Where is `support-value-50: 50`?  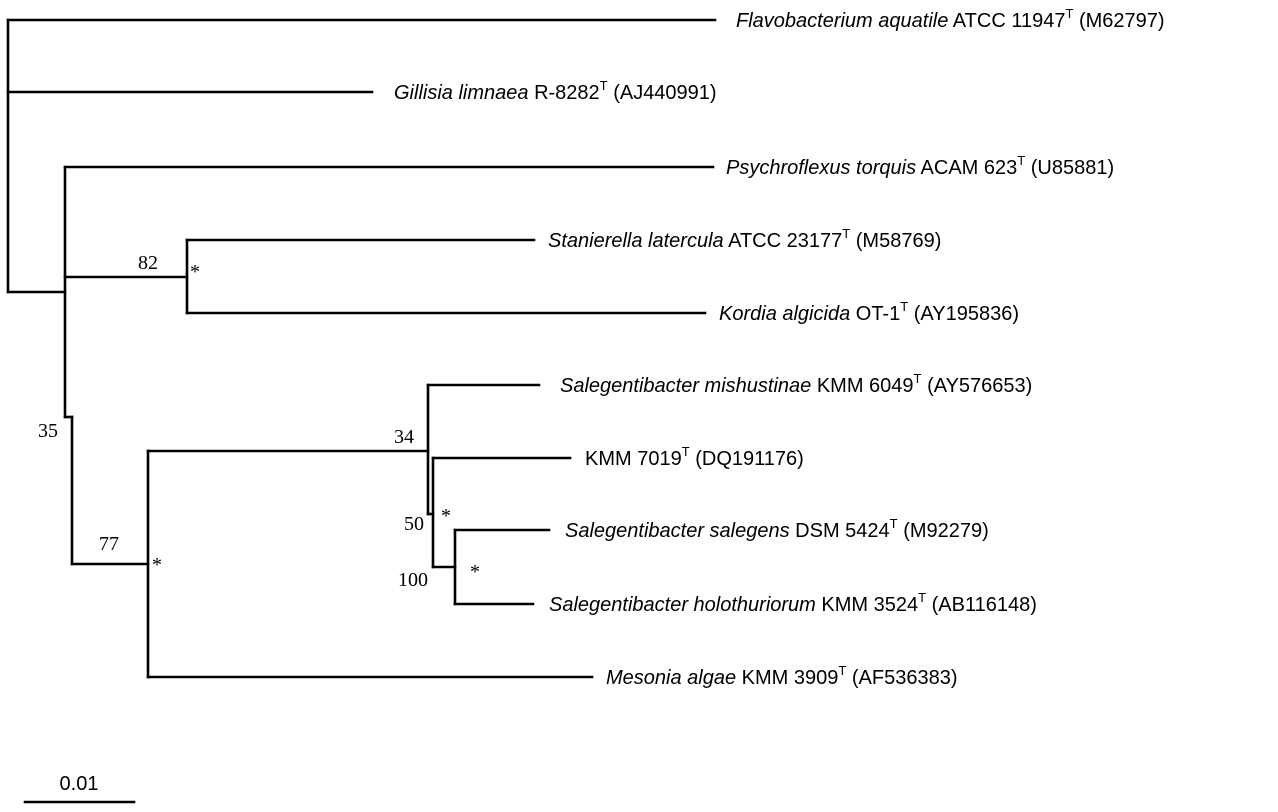 support-value-50: 50 is located at coordinates (414, 524).